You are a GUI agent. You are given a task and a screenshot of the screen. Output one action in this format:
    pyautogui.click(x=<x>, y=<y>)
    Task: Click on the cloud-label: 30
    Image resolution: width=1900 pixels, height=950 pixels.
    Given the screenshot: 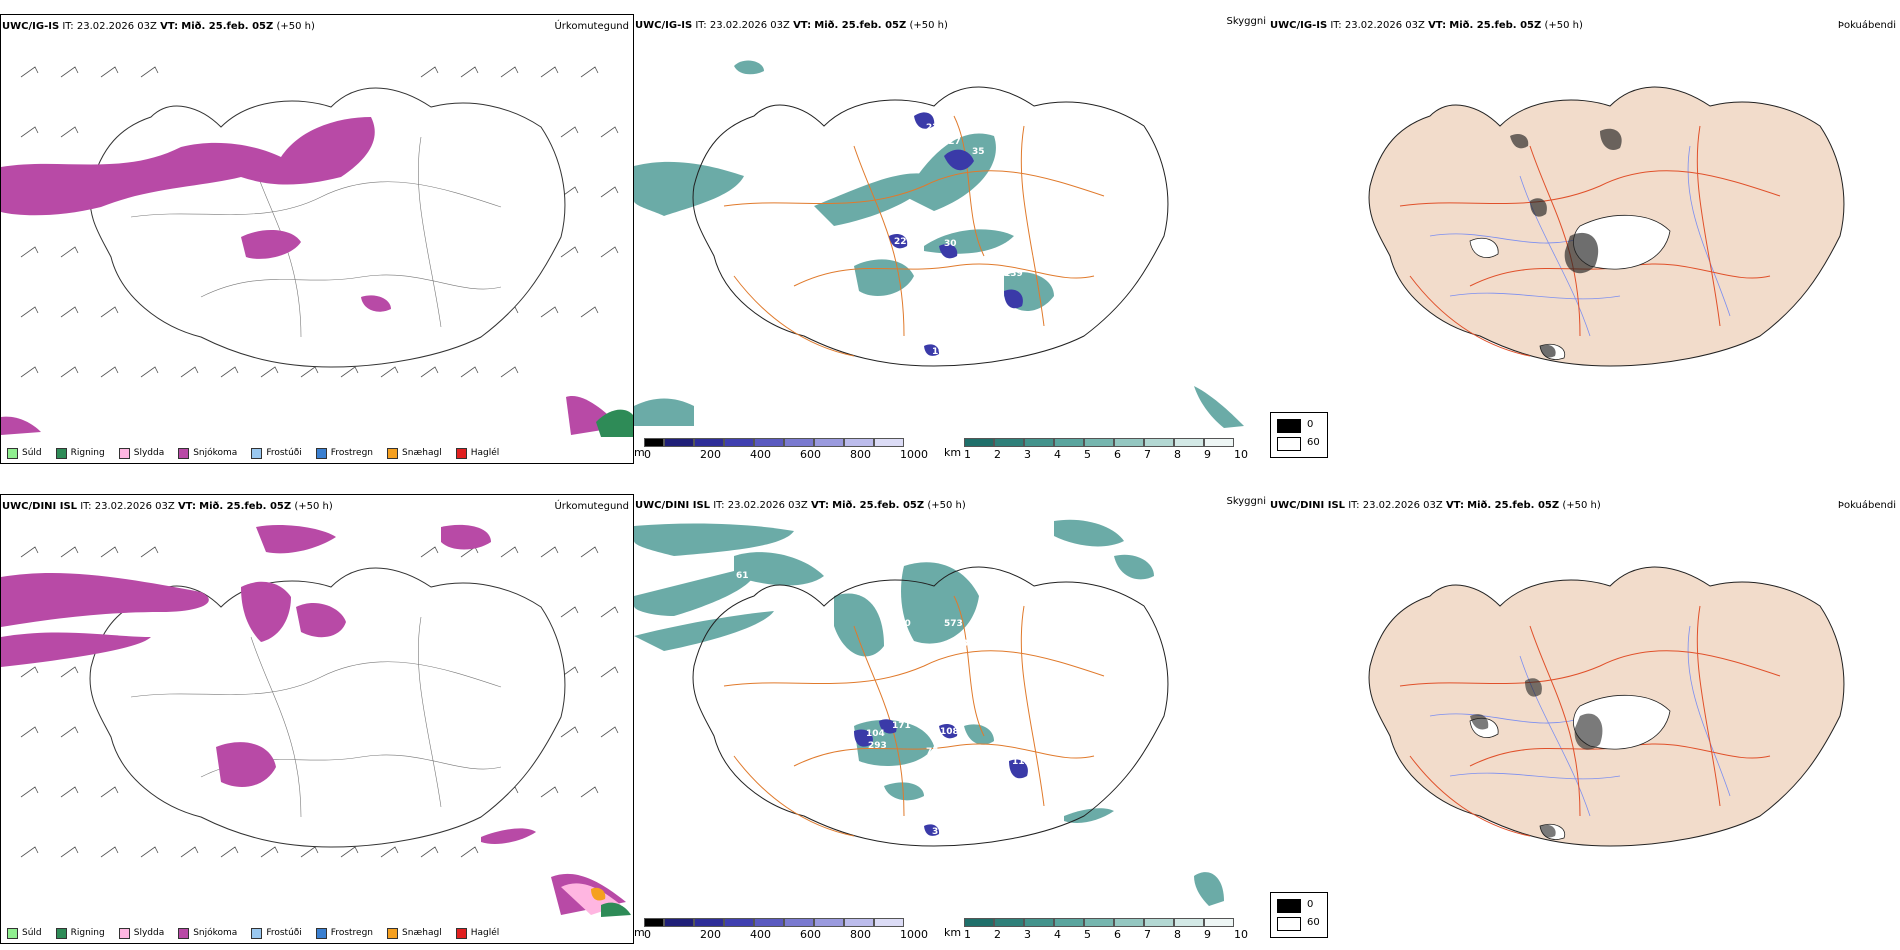 What is the action you would take?
    pyautogui.click(x=950, y=244)
    